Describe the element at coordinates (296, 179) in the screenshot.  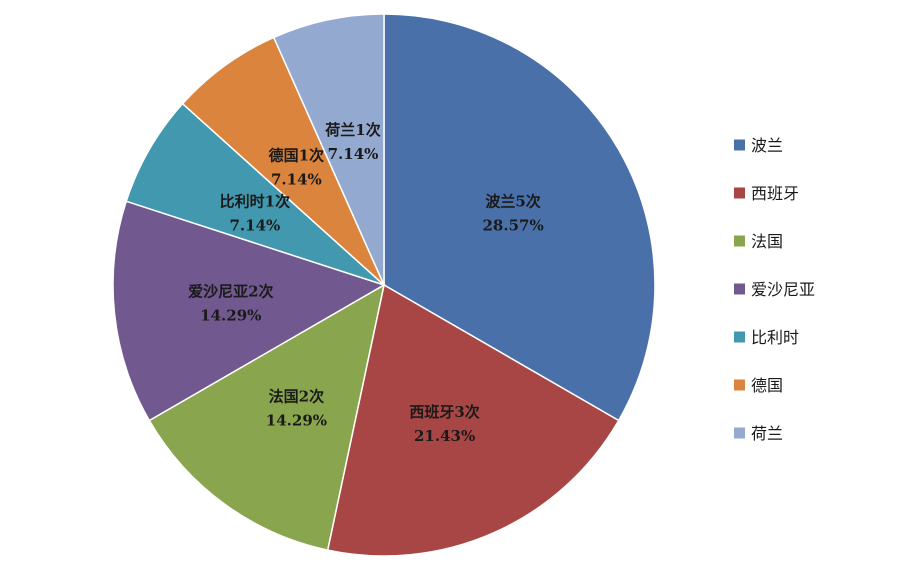
I see `slice-percent-6: 7.14%` at that location.